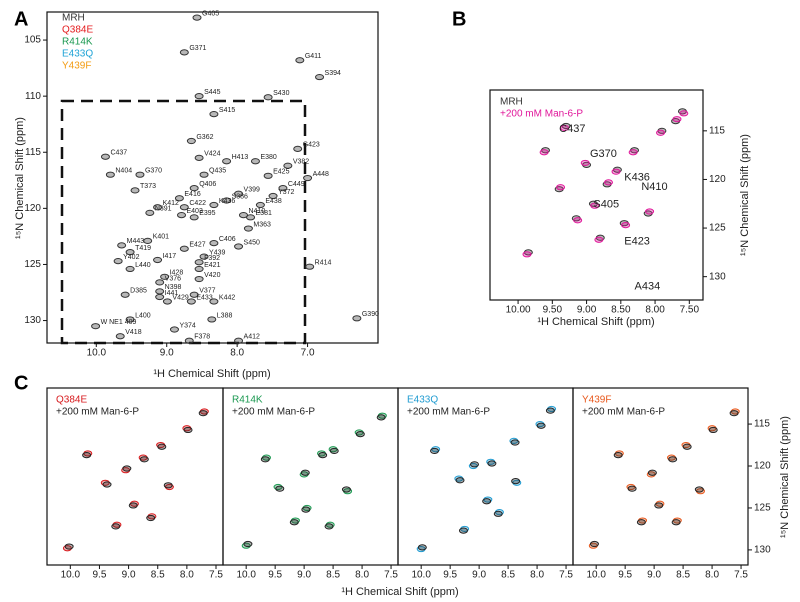 This screenshot has height=602, width=800. What do you see at coordinates (173, 287) in the screenshot?
I see `peak-label: N398` at bounding box center [173, 287].